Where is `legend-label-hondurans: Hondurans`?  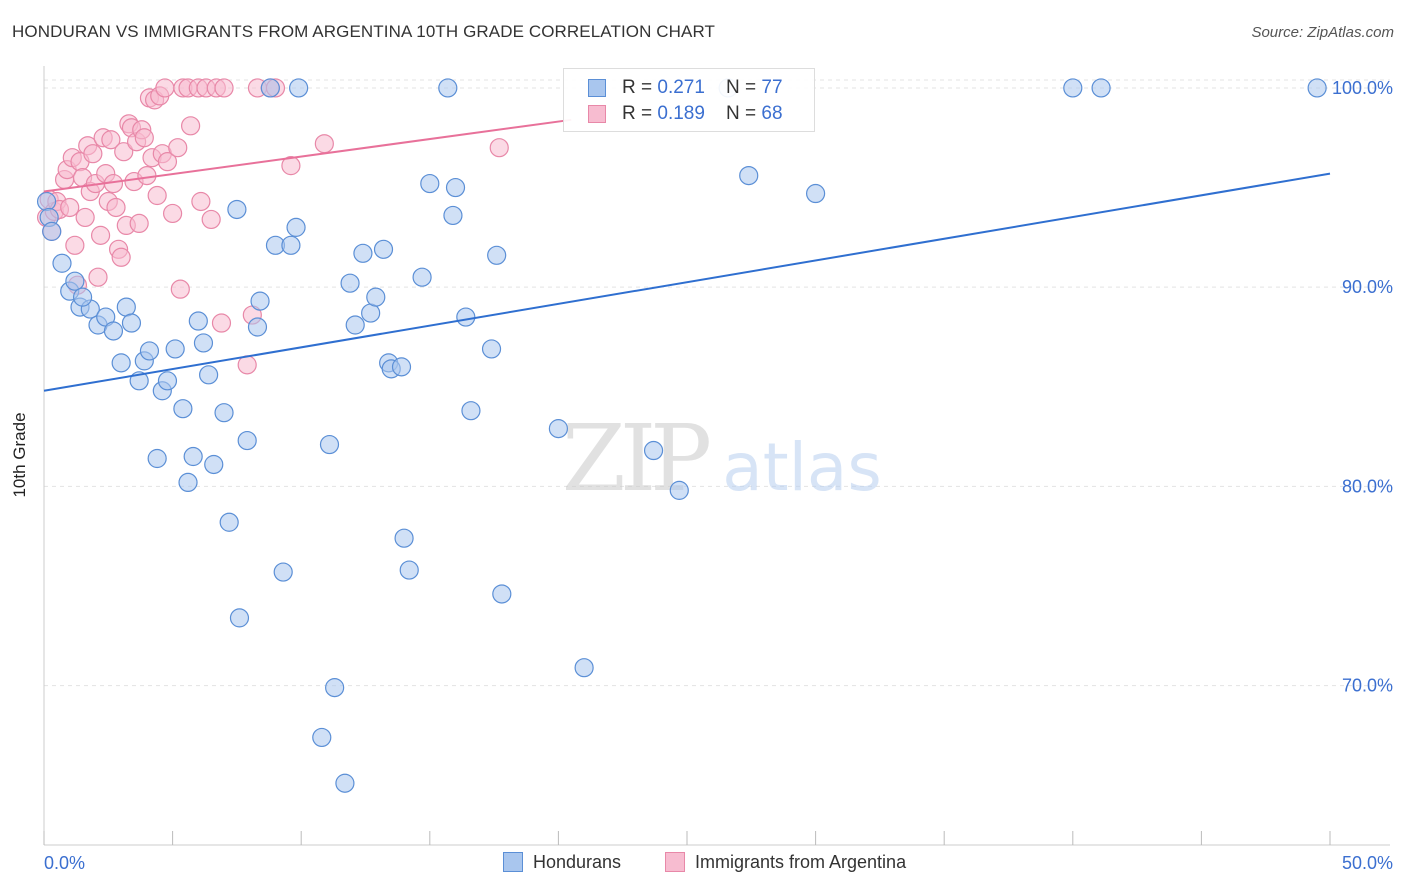 legend-label-hondurans: Hondurans is located at coordinates (577, 862).